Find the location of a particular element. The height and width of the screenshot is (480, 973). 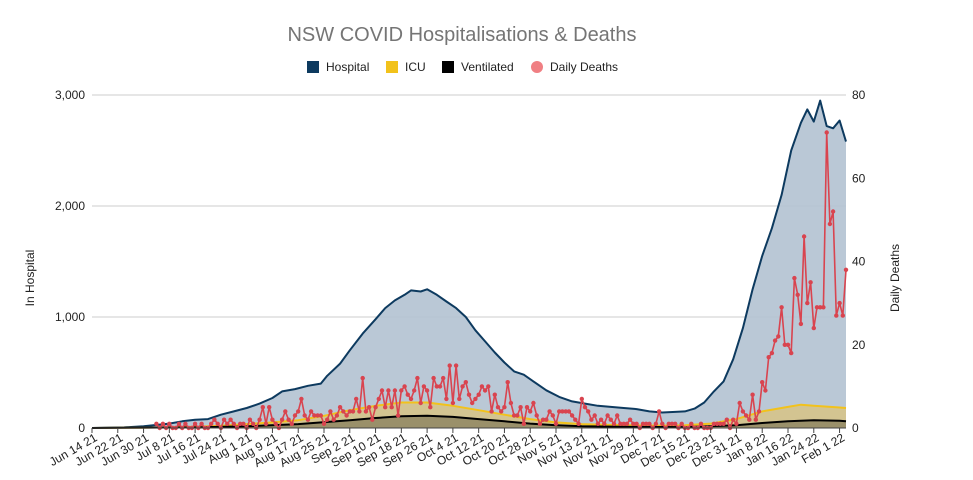

legend-swatch-icu is located at coordinates (392, 67).